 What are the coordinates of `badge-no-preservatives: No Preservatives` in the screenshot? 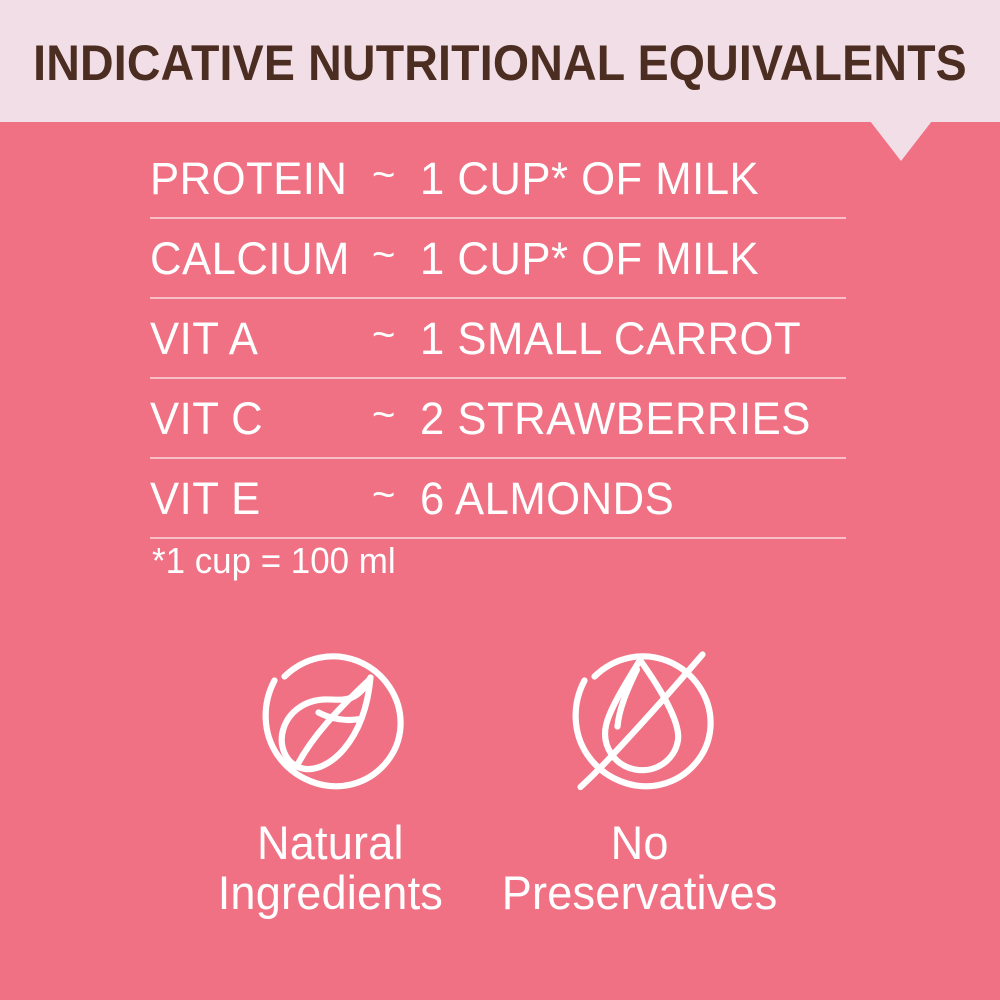 It's located at (640, 774).